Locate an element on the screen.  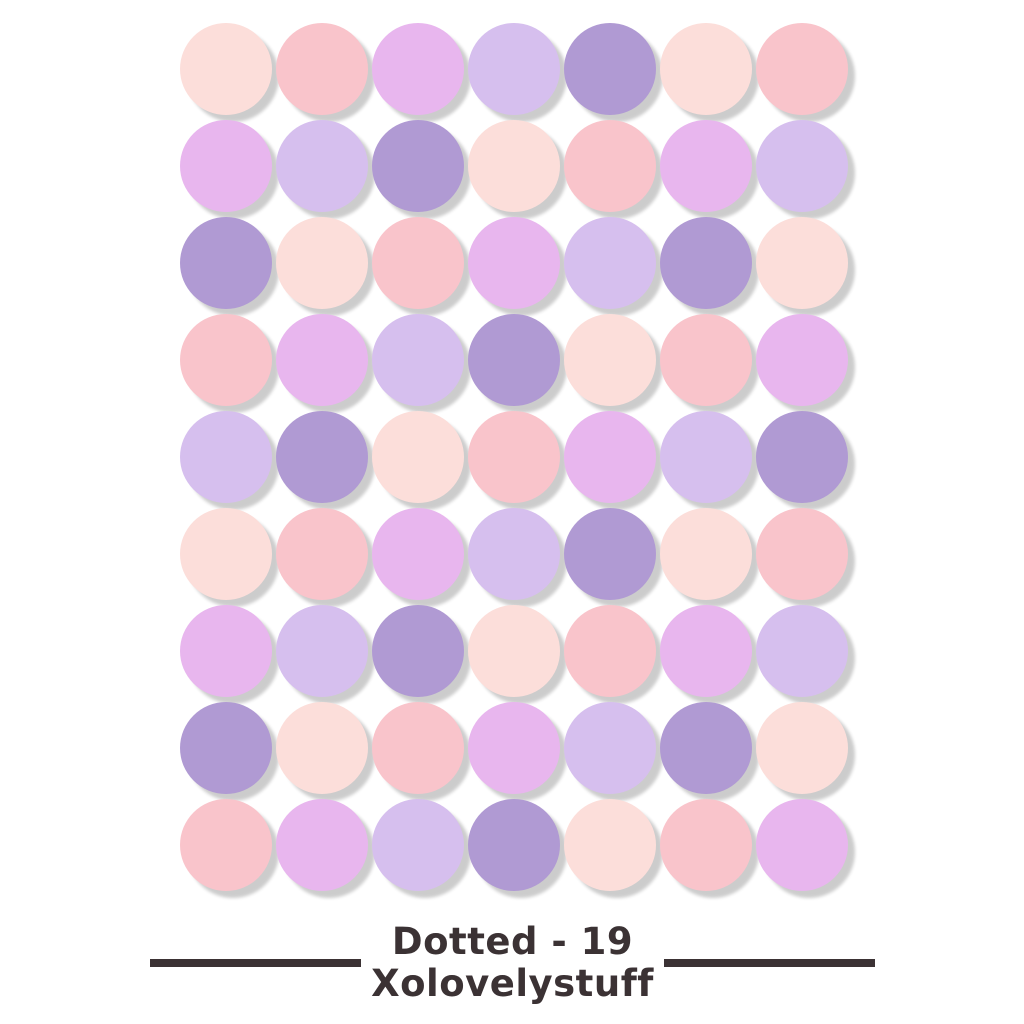
product-title: Dotted - 19 is located at coordinates (512, 941).